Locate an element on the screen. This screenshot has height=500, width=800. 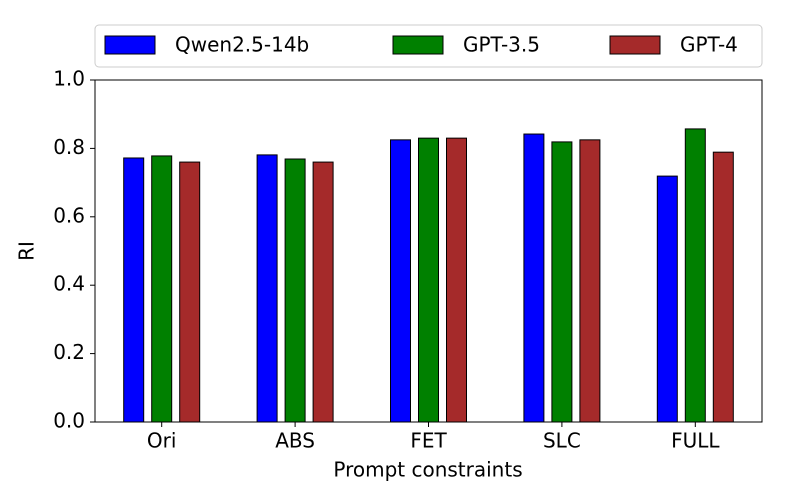
x-tick-label: FULL is located at coordinates (695, 441).